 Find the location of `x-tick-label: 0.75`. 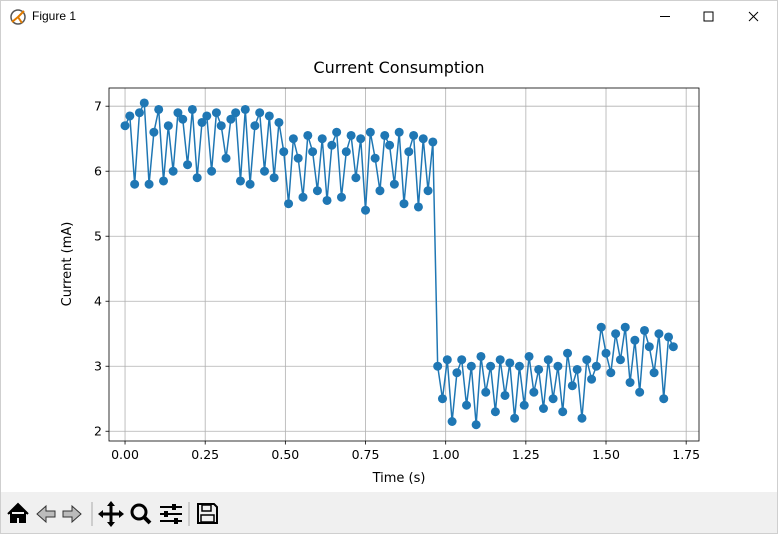

x-tick-label: 0.75 is located at coordinates (366, 454).